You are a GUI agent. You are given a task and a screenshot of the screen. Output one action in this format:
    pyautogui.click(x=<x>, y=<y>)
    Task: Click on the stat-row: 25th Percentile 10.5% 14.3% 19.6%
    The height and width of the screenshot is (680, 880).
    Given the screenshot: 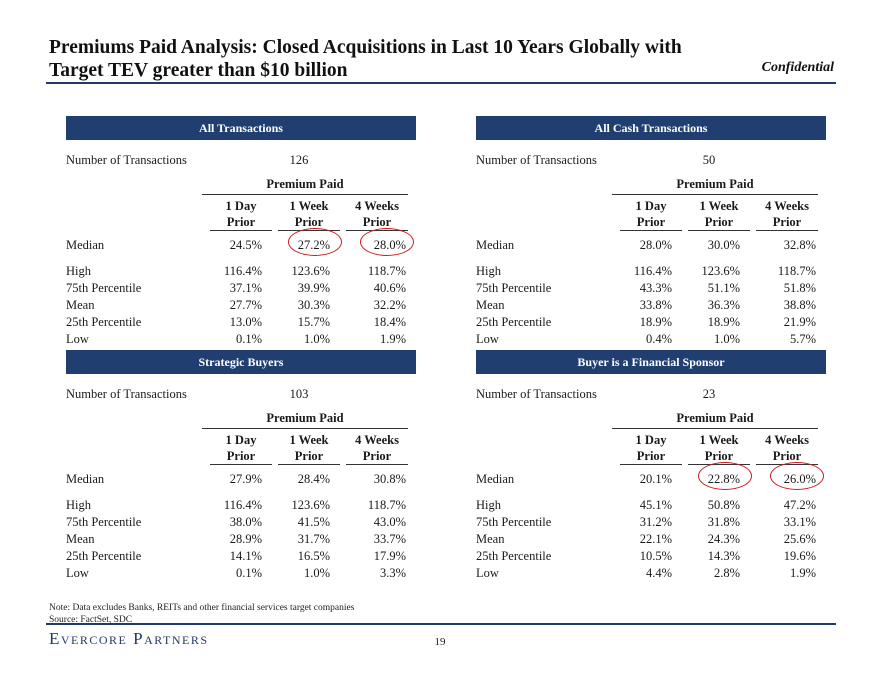 What is the action you would take?
    pyautogui.click(x=651, y=557)
    